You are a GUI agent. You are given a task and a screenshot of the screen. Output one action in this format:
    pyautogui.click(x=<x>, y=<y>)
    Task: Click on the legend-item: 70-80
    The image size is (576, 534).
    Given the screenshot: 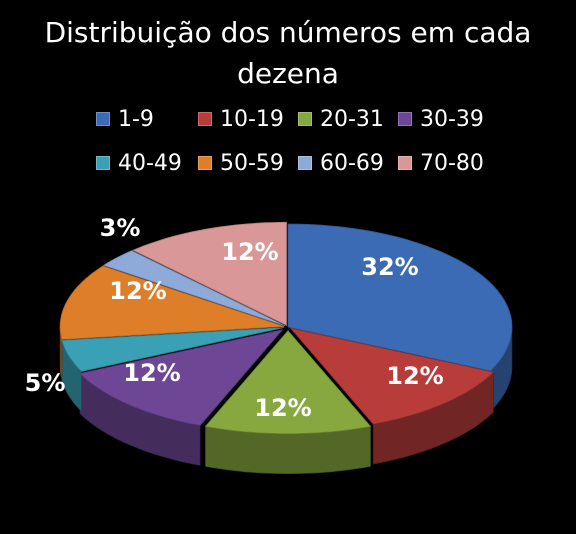 What is the action you would take?
    pyautogui.click(x=441, y=163)
    